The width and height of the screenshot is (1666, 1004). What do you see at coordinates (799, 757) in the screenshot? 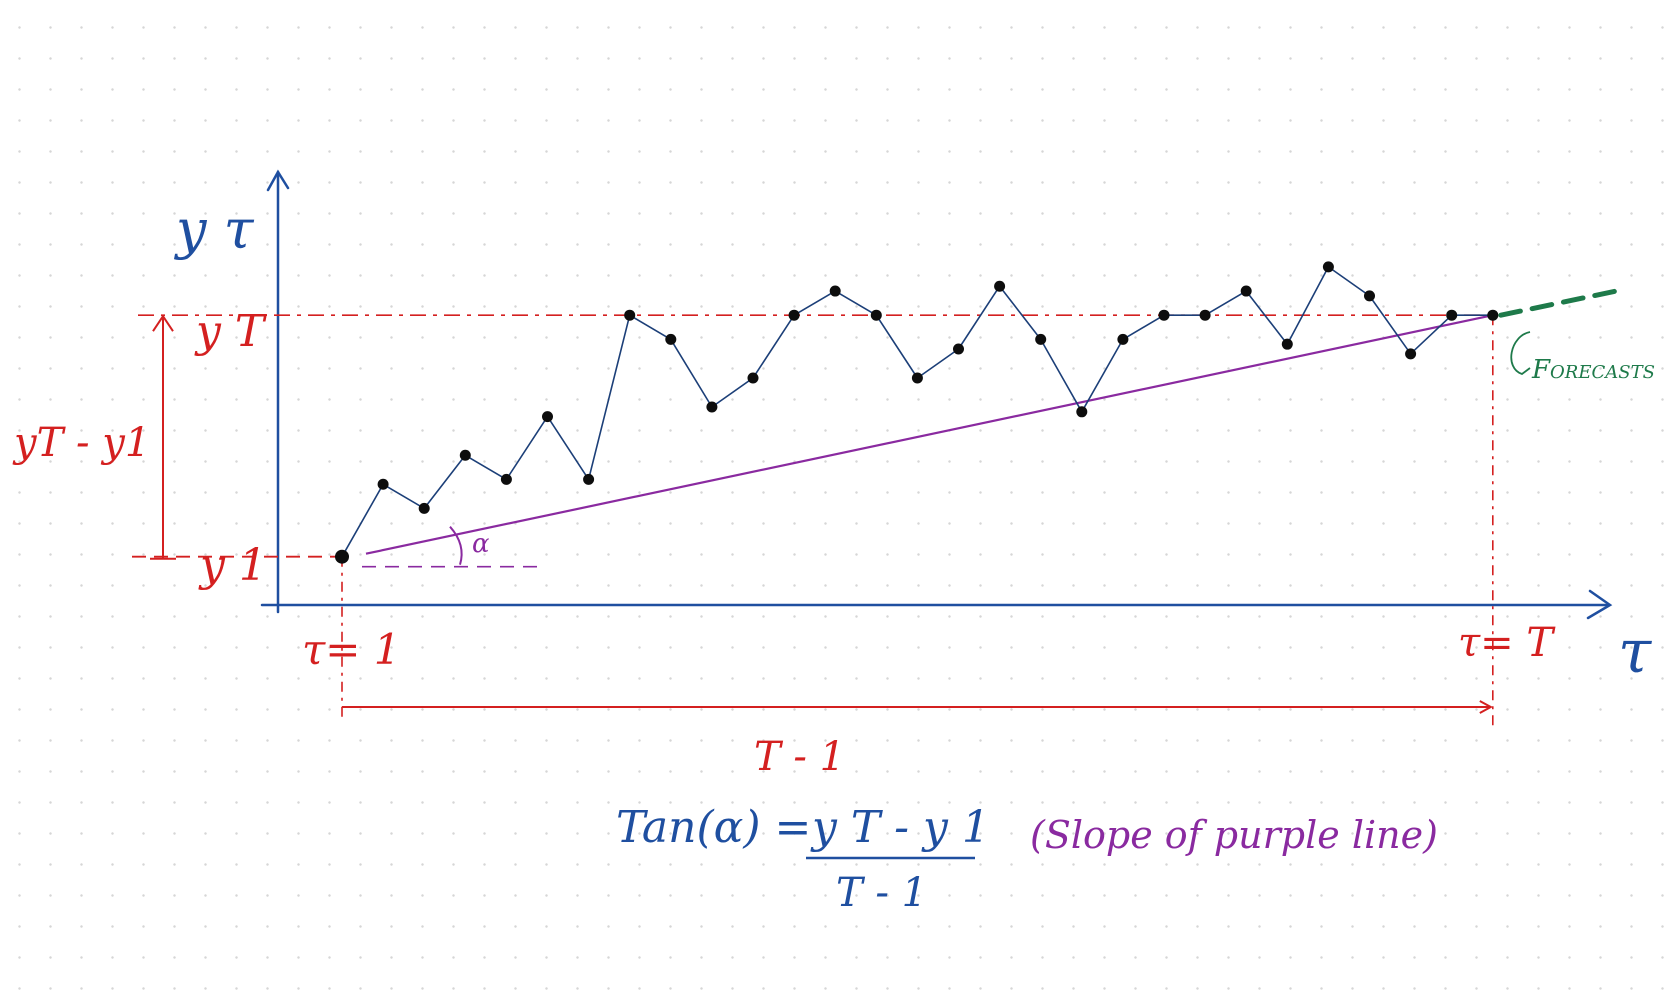
I see `span-label: T - 1` at bounding box center [799, 757].